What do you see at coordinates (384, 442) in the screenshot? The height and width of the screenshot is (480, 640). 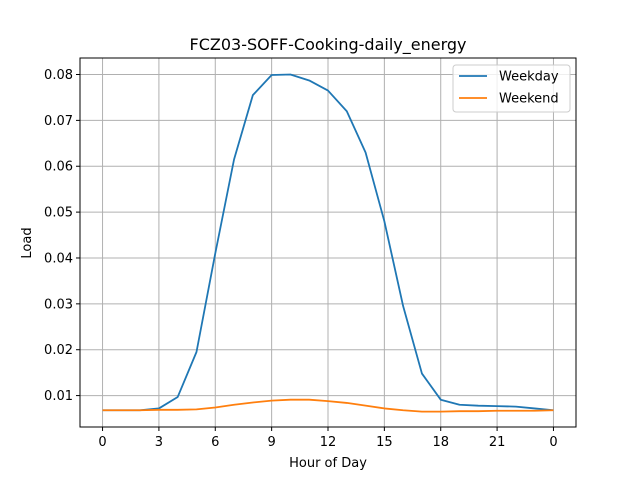 I see `x-tick-label: 15` at bounding box center [384, 442].